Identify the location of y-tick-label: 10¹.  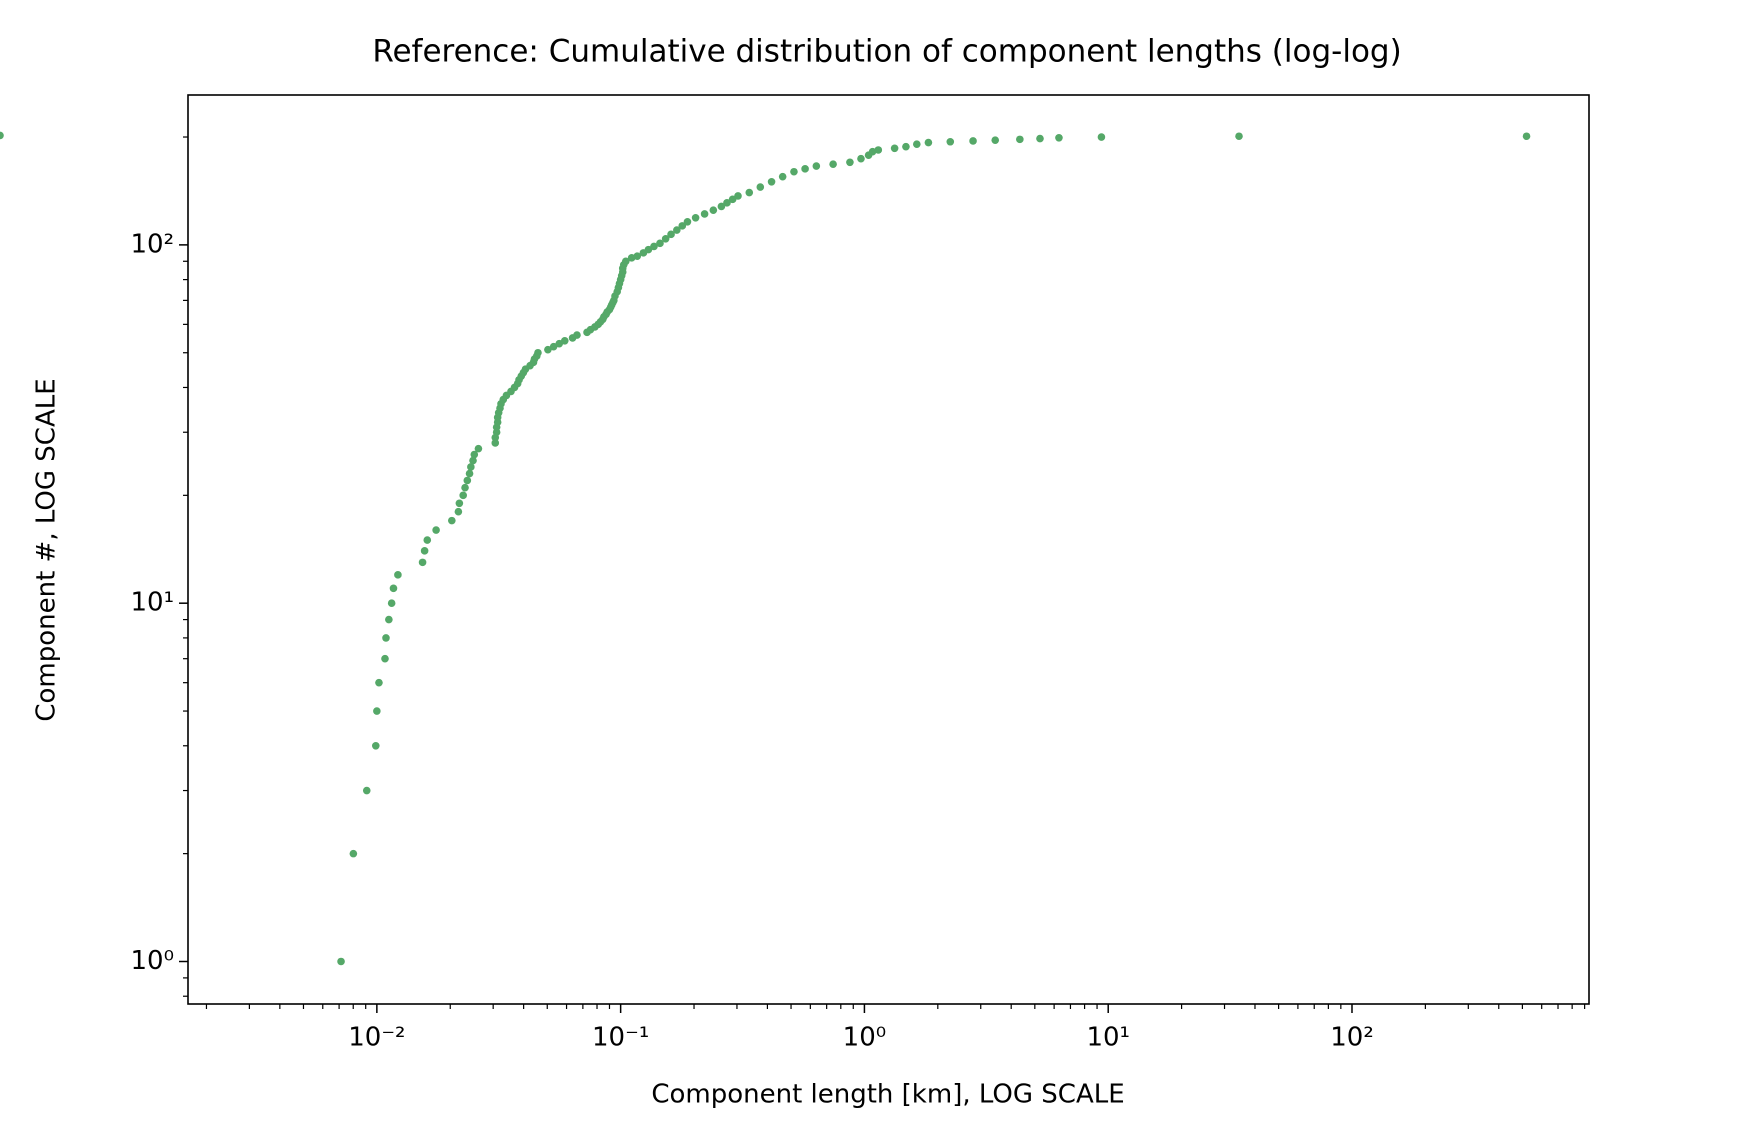
(152, 603).